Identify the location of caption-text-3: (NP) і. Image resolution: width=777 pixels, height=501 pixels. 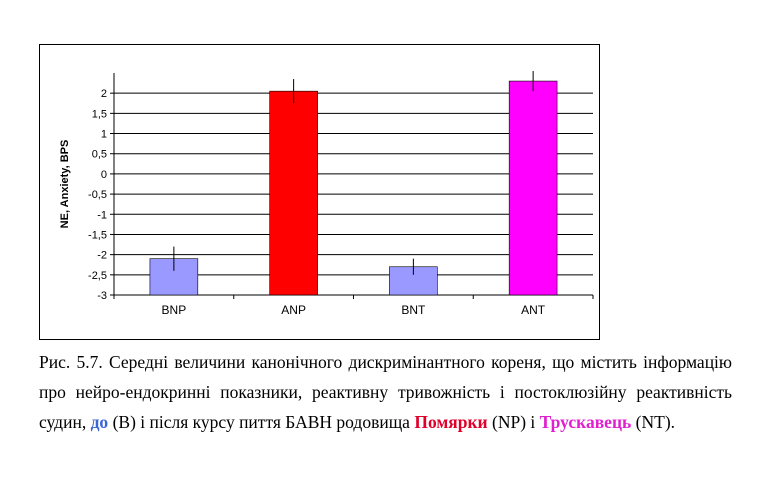
(513, 422).